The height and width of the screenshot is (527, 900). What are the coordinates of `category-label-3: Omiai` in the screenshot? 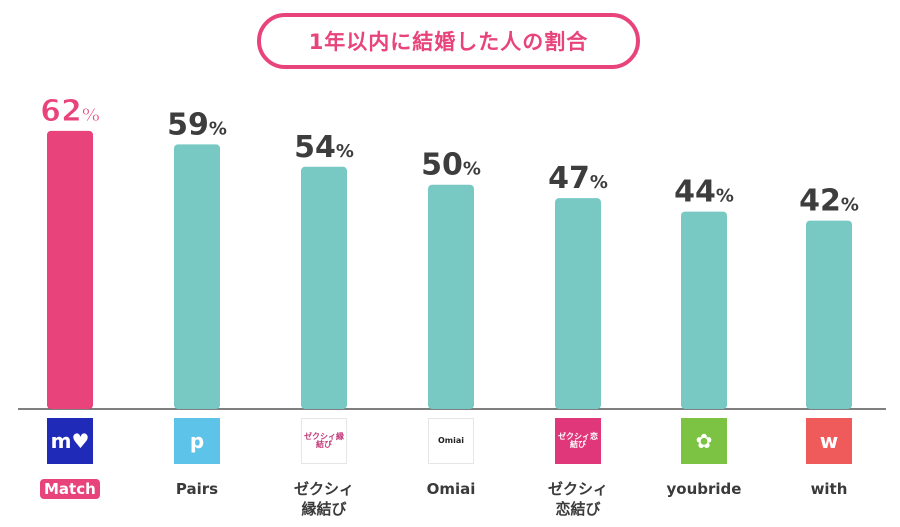 It's located at (451, 489).